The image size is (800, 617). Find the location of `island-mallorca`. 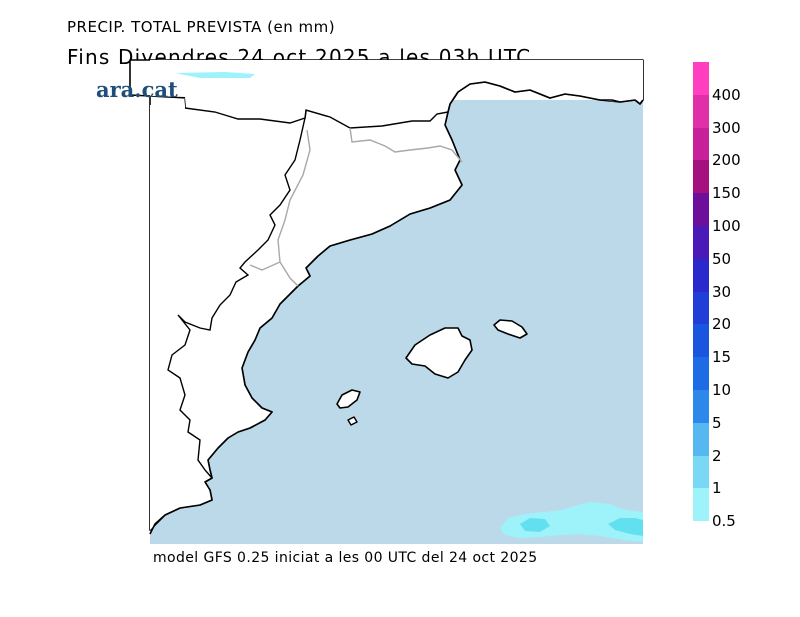

island-mallorca is located at coordinates (439, 353).